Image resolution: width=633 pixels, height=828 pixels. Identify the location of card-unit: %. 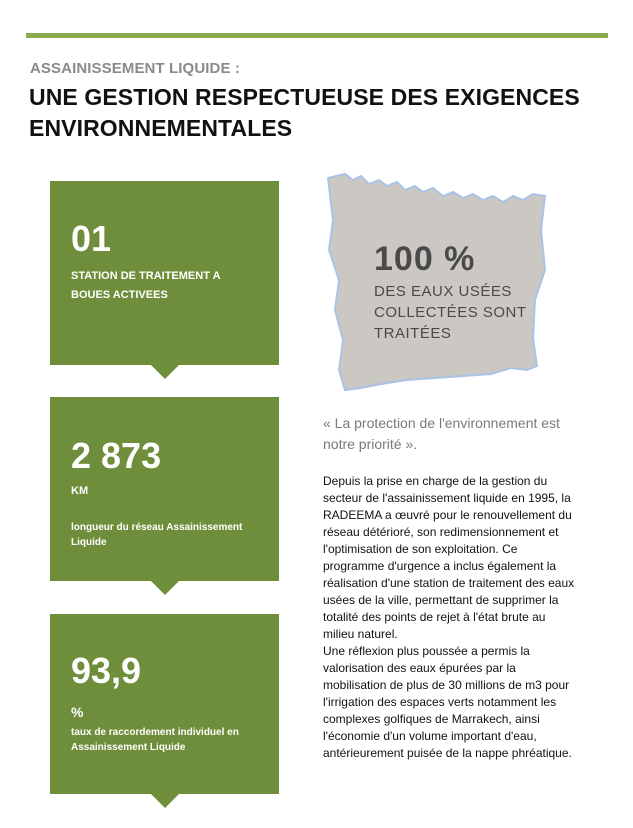
(77, 712).